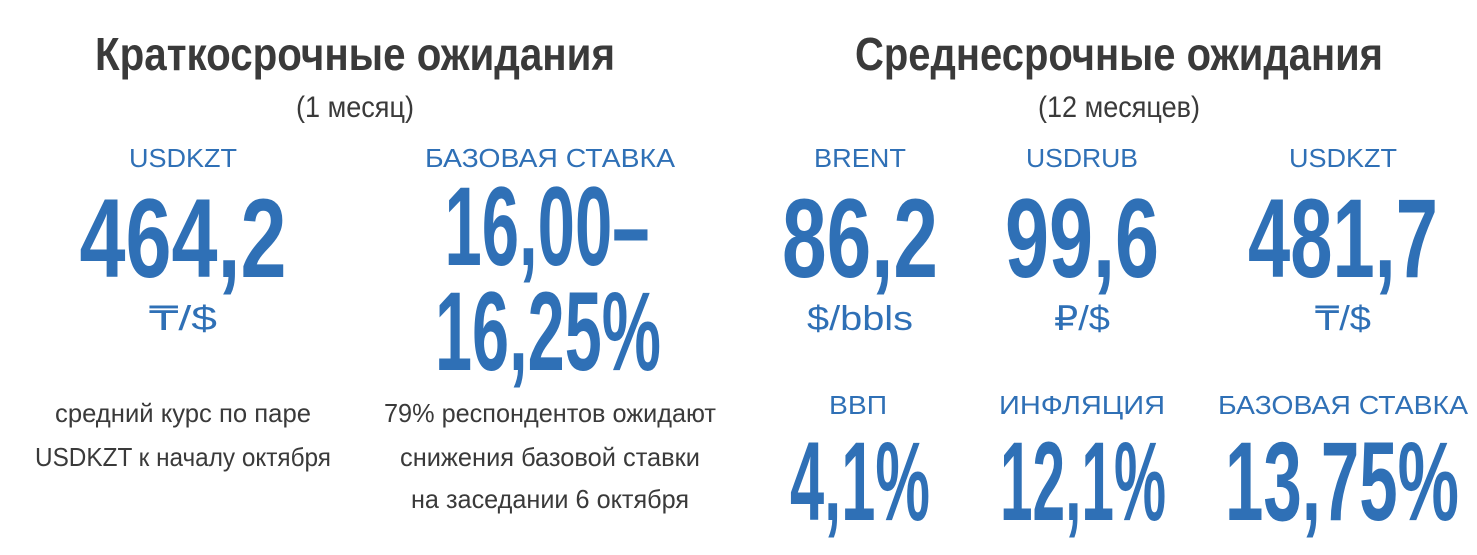  Describe the element at coordinates (1082, 319) in the screenshot. I see `indicator-unit: ₽/$` at that location.